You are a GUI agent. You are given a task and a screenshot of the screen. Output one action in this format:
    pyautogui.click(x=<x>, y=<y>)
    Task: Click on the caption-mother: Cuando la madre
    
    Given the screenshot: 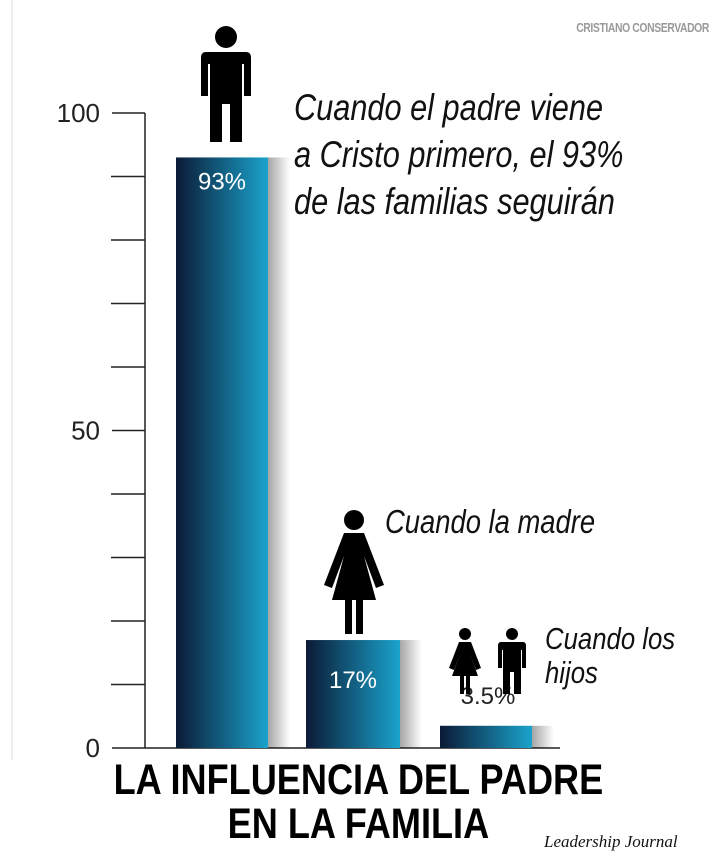 What is the action you would take?
    pyautogui.click(x=490, y=521)
    